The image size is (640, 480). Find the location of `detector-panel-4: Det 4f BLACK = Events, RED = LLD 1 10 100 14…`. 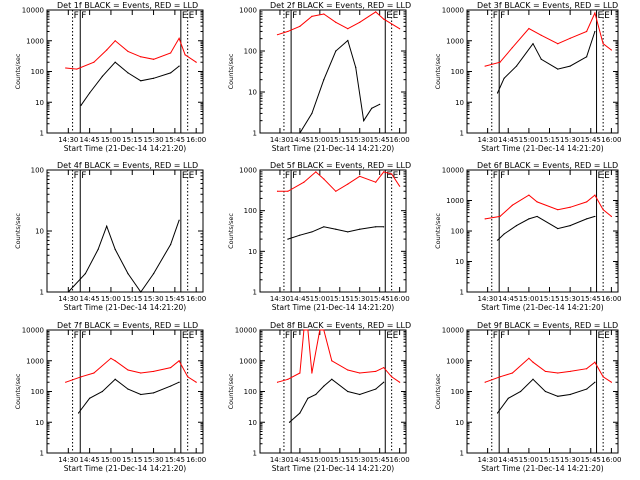

detector-panel-4: Det 4f BLACK = Events, RED = LLD 1 10 100 14… is located at coordinates (110, 236).